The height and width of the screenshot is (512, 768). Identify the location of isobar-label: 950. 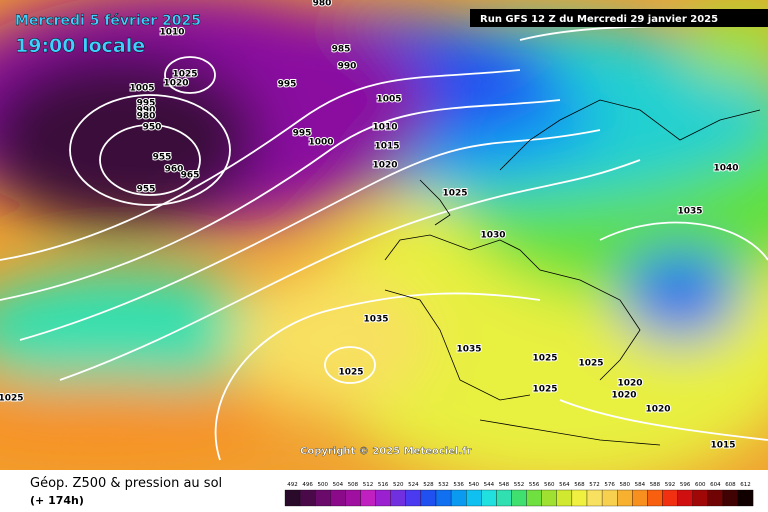
(152, 128).